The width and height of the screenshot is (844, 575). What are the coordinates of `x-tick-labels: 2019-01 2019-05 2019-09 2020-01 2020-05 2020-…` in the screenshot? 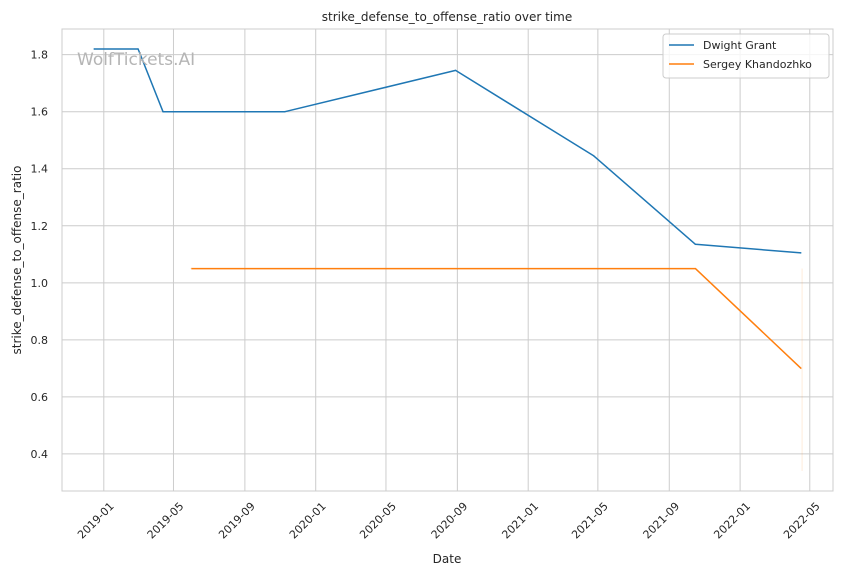 It's located at (449, 521).